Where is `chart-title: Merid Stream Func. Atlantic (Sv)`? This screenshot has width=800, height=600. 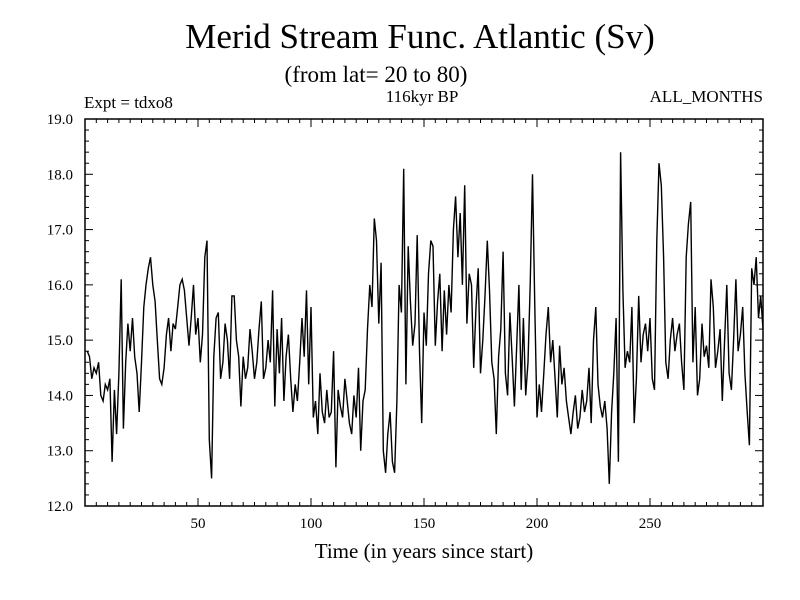
chart-title: Merid Stream Func. Atlantic (Sv) is located at coordinates (420, 36).